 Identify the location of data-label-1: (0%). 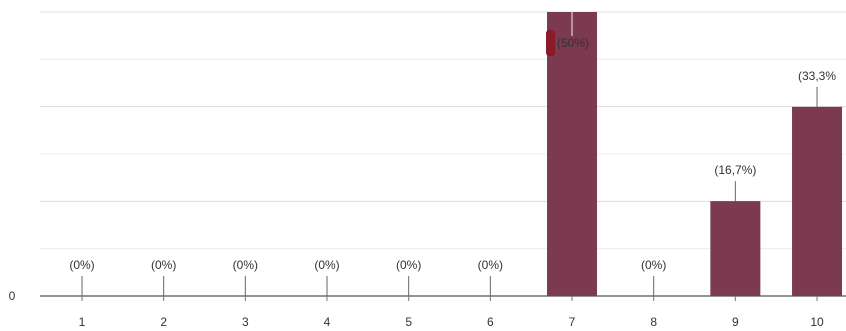
(81, 265).